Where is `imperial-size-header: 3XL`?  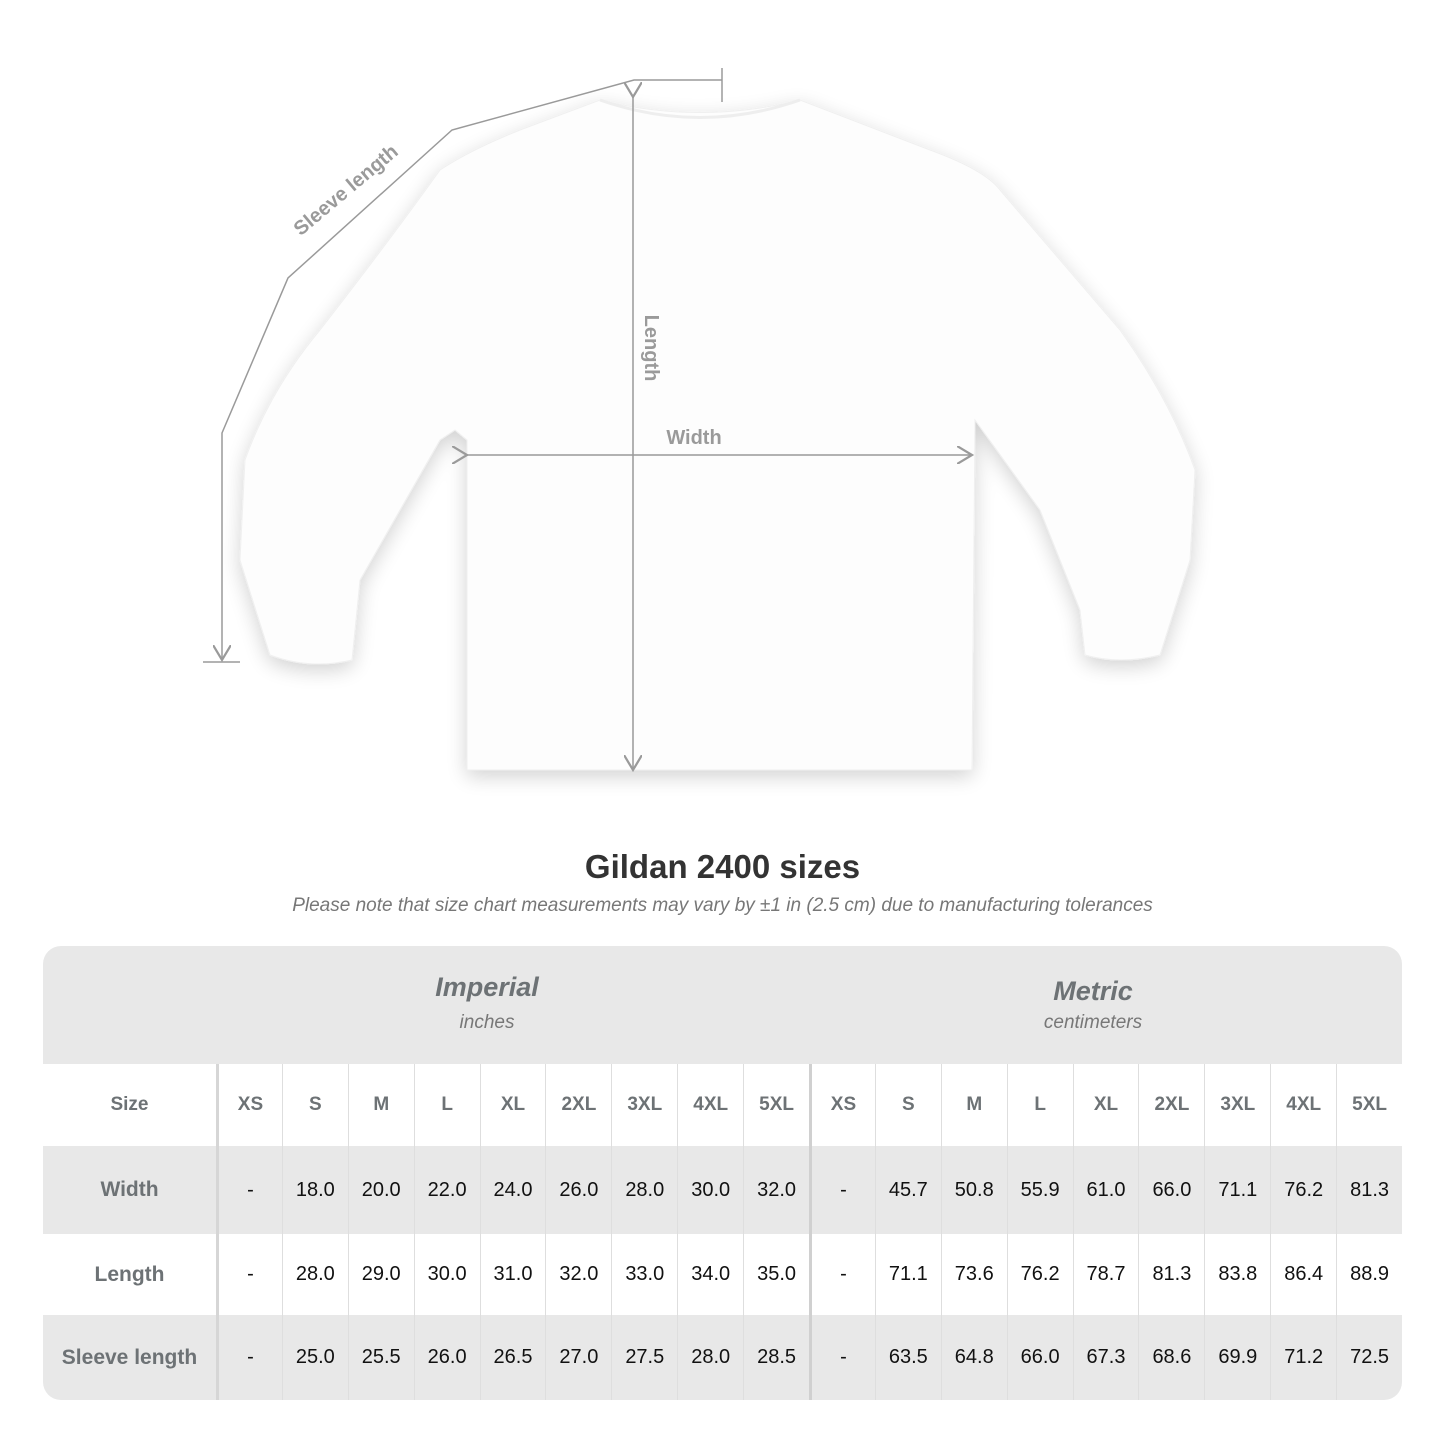 imperial-size-header: 3XL is located at coordinates (644, 1105).